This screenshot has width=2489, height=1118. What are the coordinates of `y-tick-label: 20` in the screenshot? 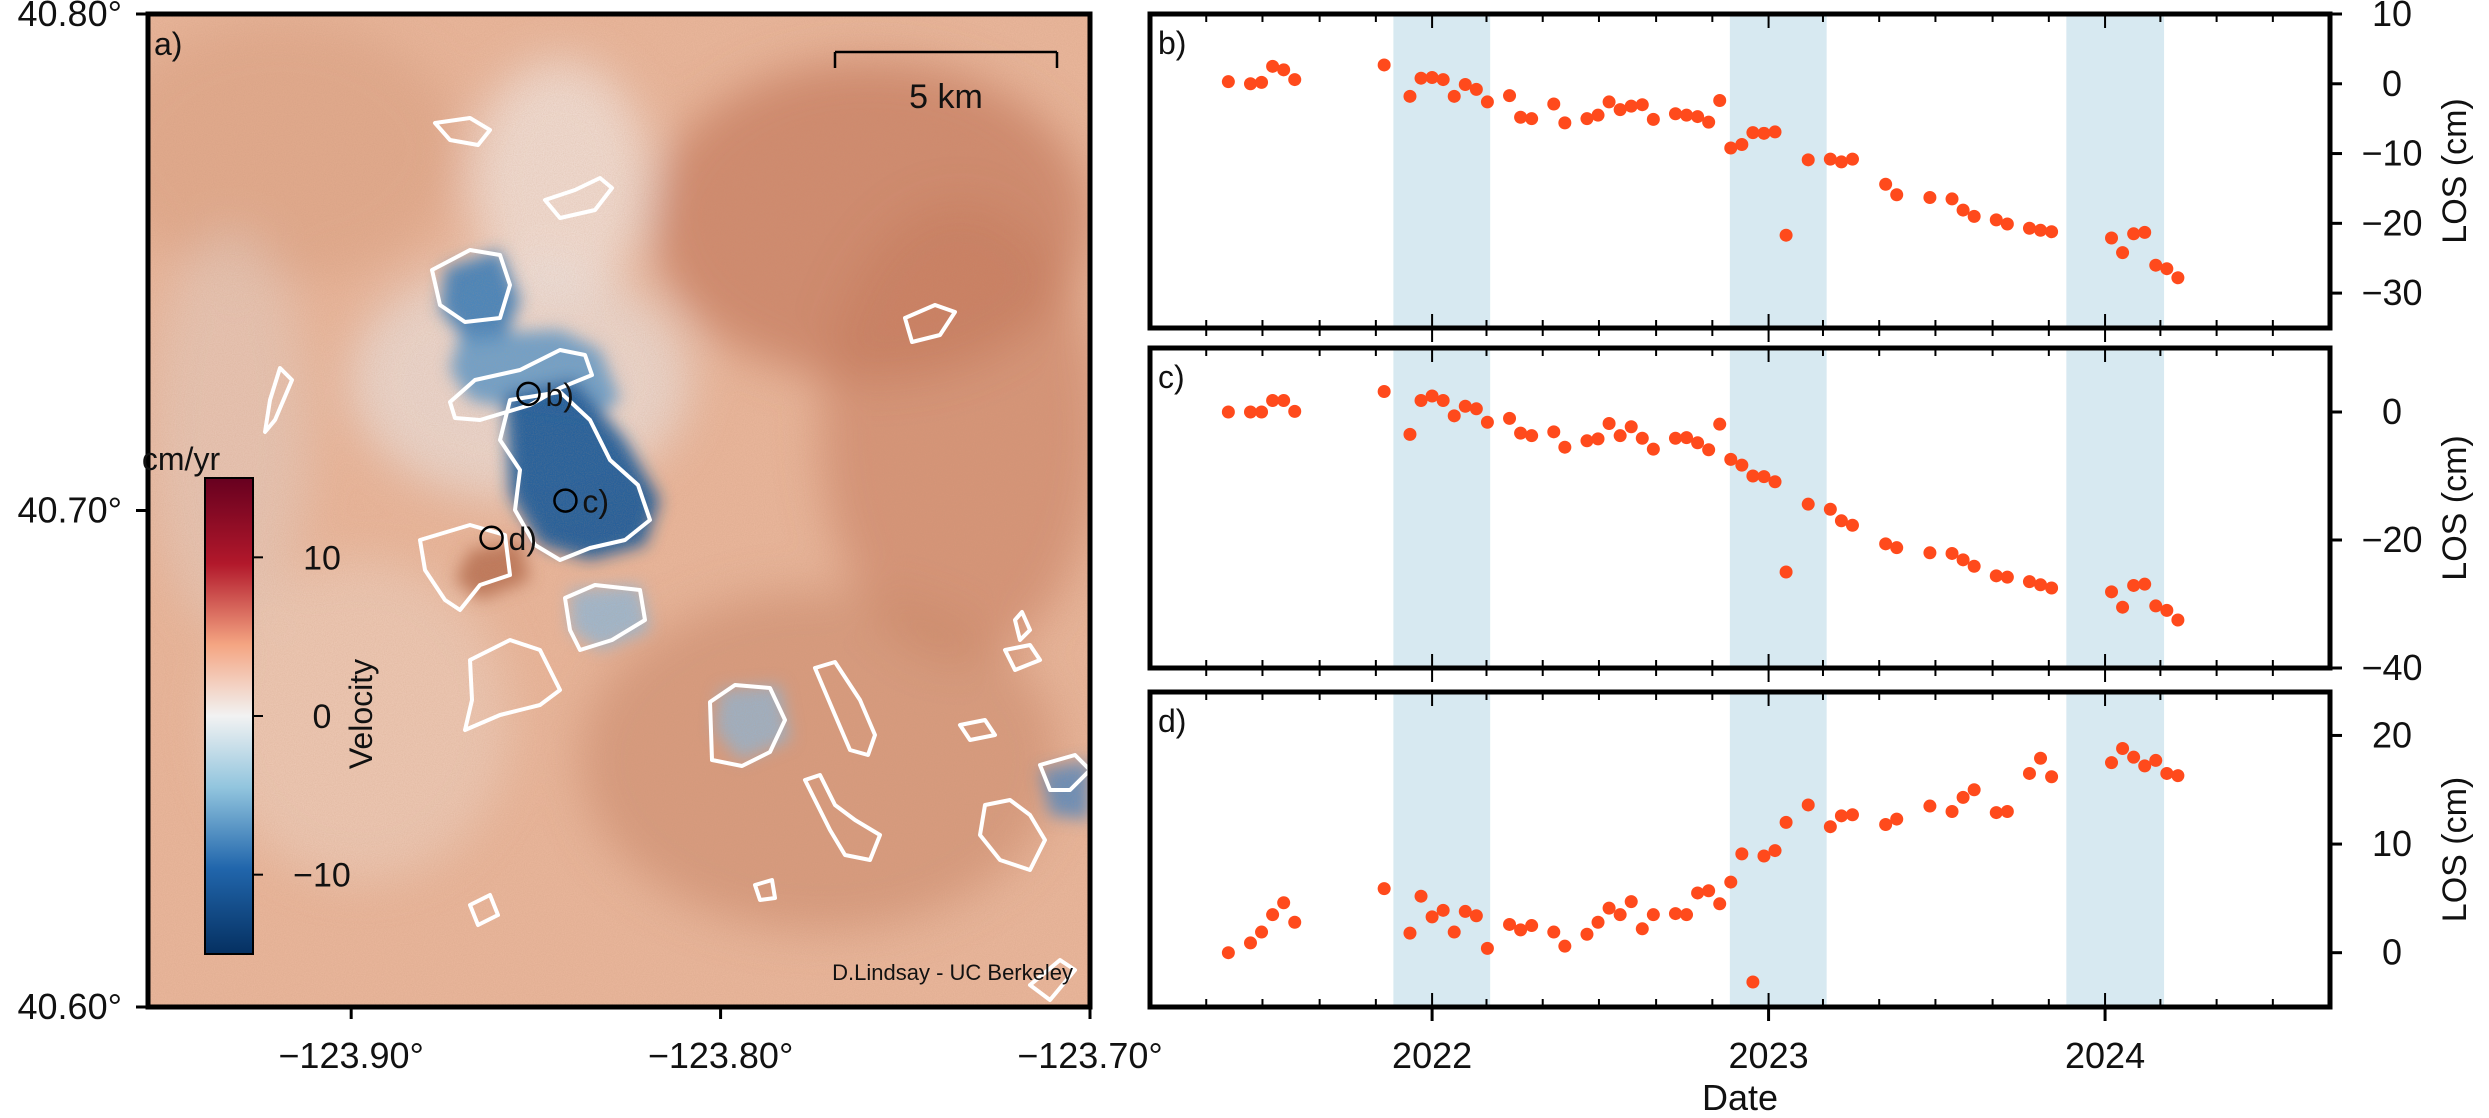 It's located at (2392, 734).